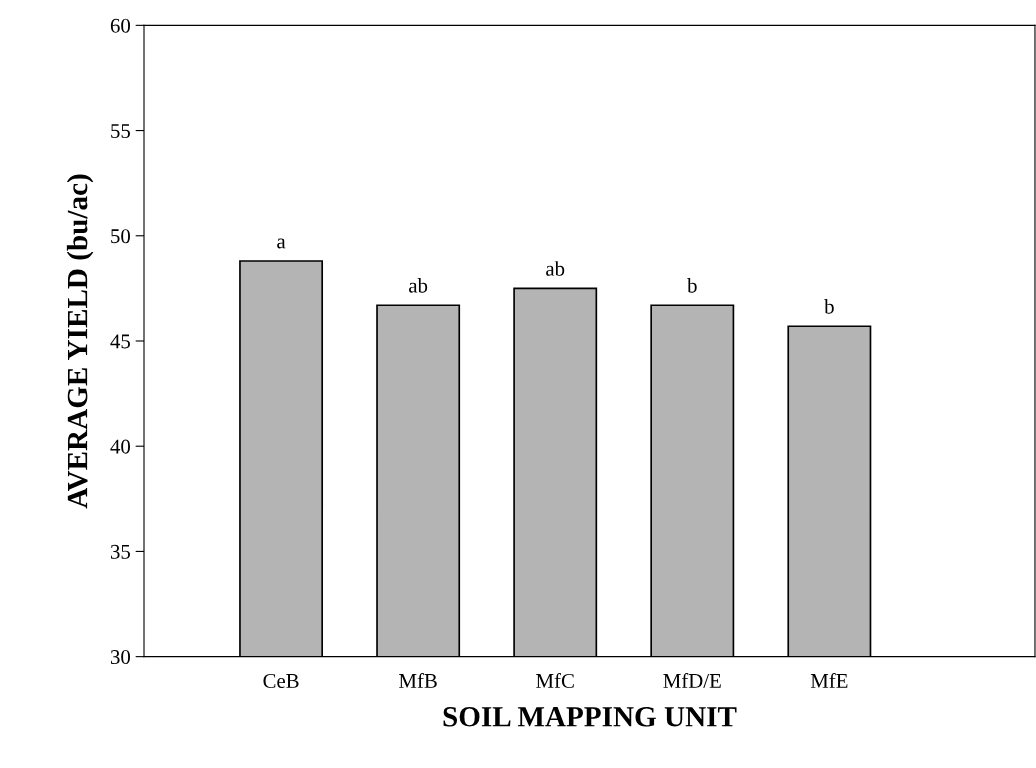 Image resolution: width=1036 pixels, height=768 pixels. Describe the element at coordinates (281, 680) in the screenshot. I see `x-tick-label: CeB` at that location.